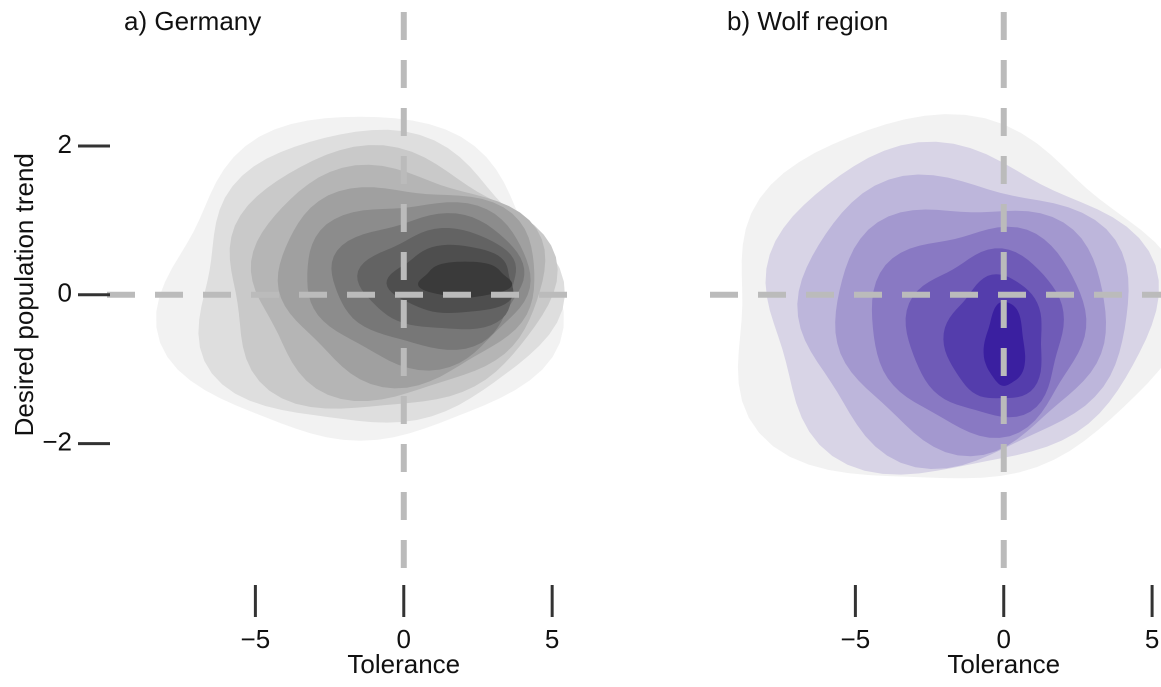 The height and width of the screenshot is (687, 1161). What do you see at coordinates (65, 293) in the screenshot?
I see `y-tick-label: 0` at bounding box center [65, 293].